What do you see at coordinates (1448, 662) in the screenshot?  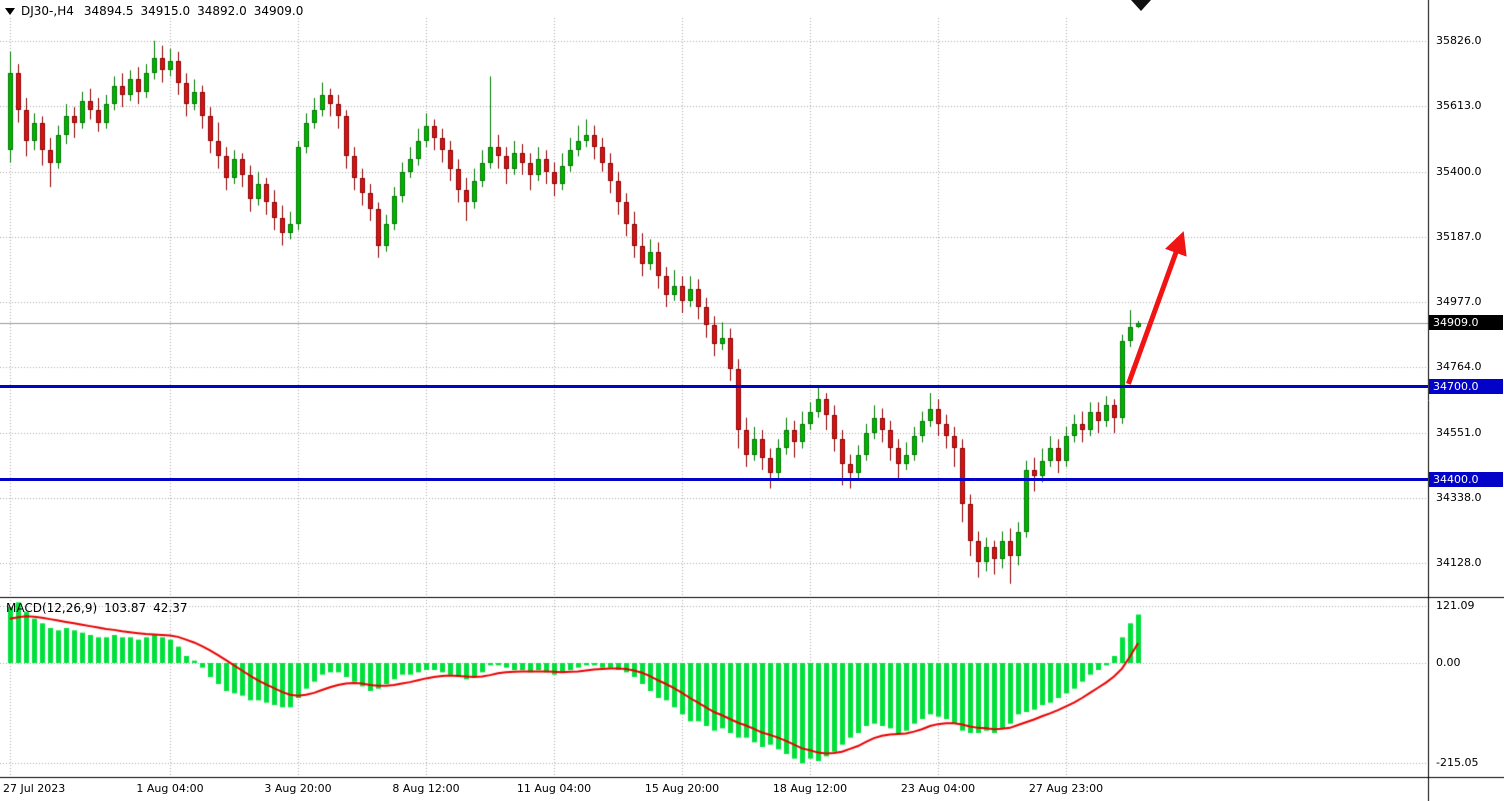 I see `macd-tick-label: 0.00` at bounding box center [1448, 662].